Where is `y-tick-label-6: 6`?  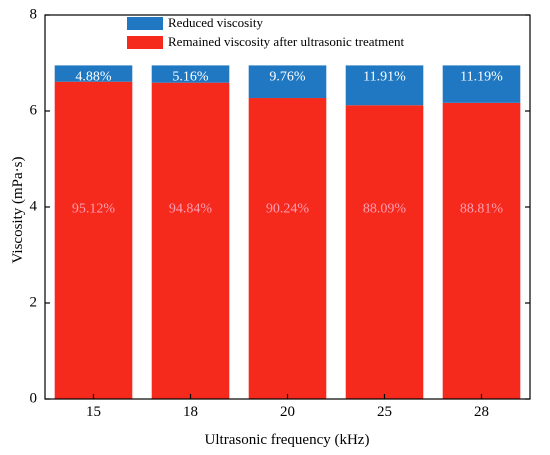 y-tick-label-6: 6 is located at coordinates (34, 110).